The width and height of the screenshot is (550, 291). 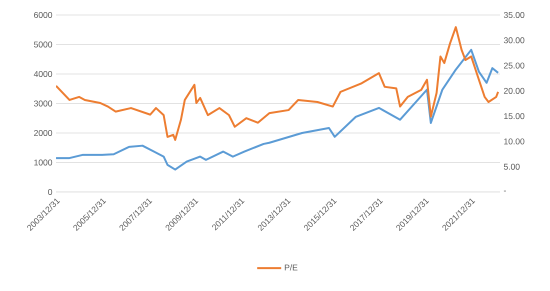 What do you see at coordinates (514, 116) in the screenshot?
I see `y2-tick-label: 15.00` at bounding box center [514, 116].